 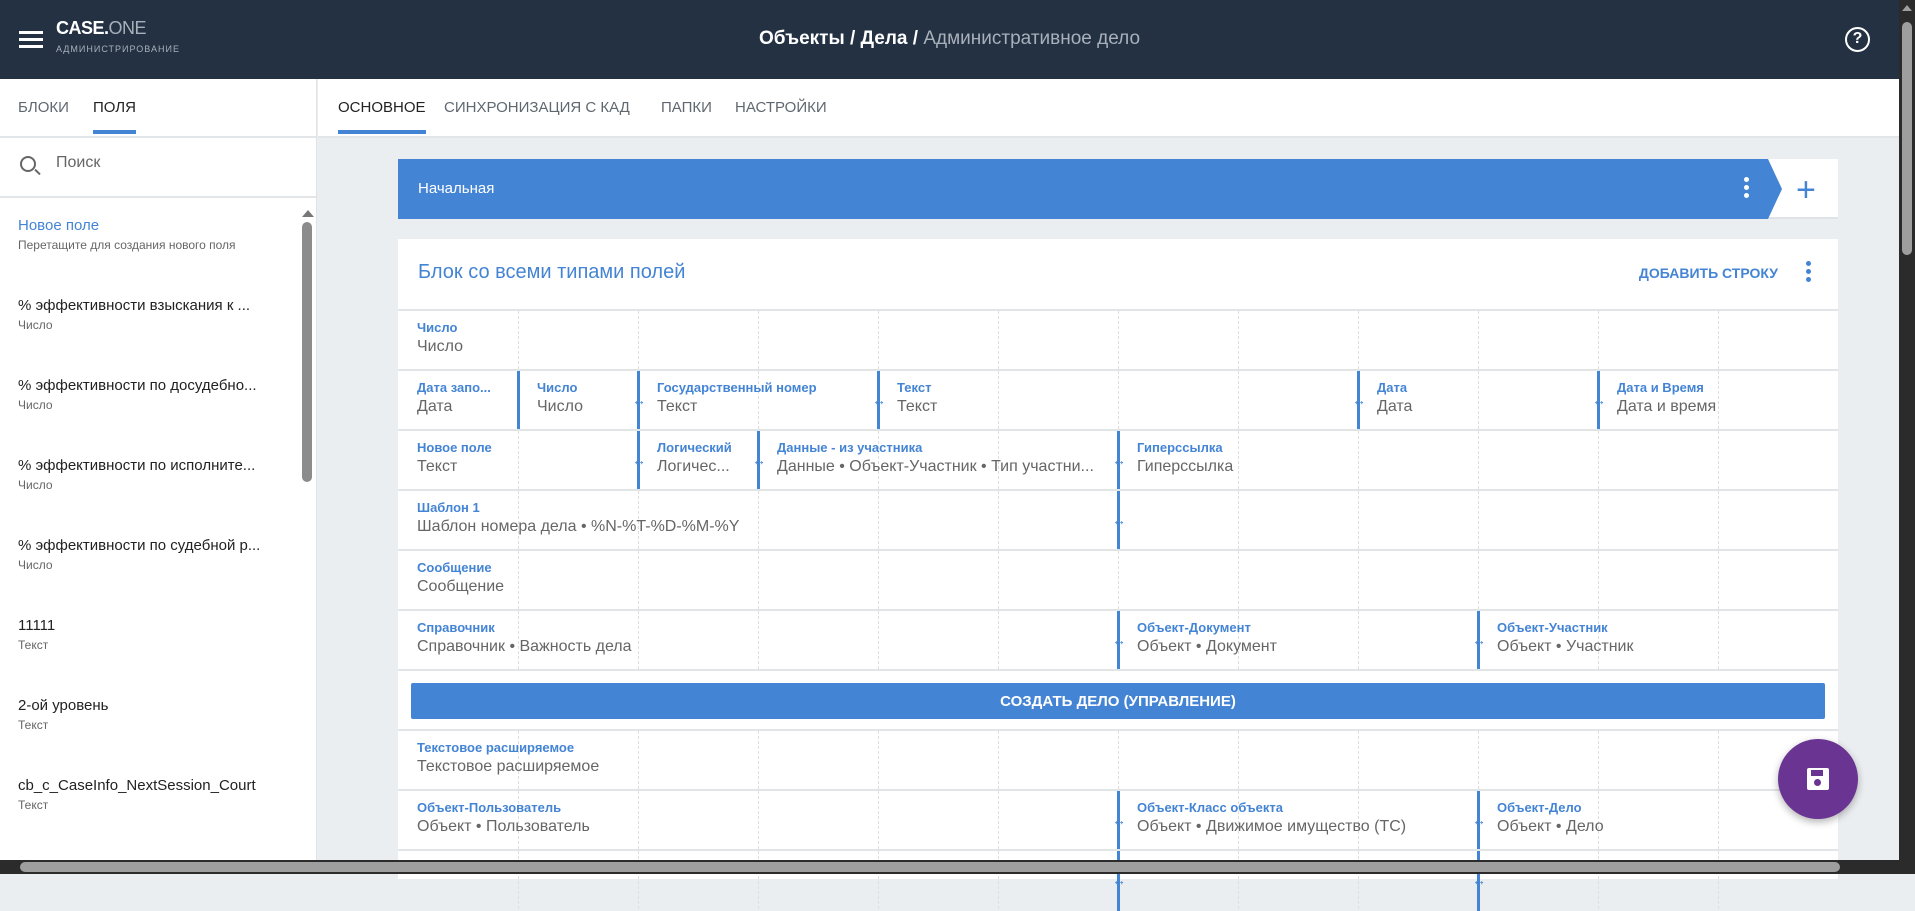 I want to click on grid-field: Объект-Документ Объект • Документ, so click(x=1298, y=640).